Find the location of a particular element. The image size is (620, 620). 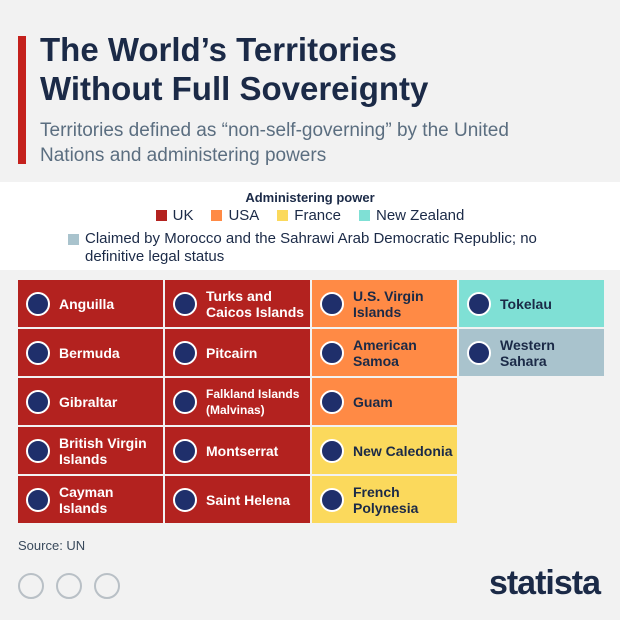

territory-tile: New Caledonia is located at coordinates (384, 450).